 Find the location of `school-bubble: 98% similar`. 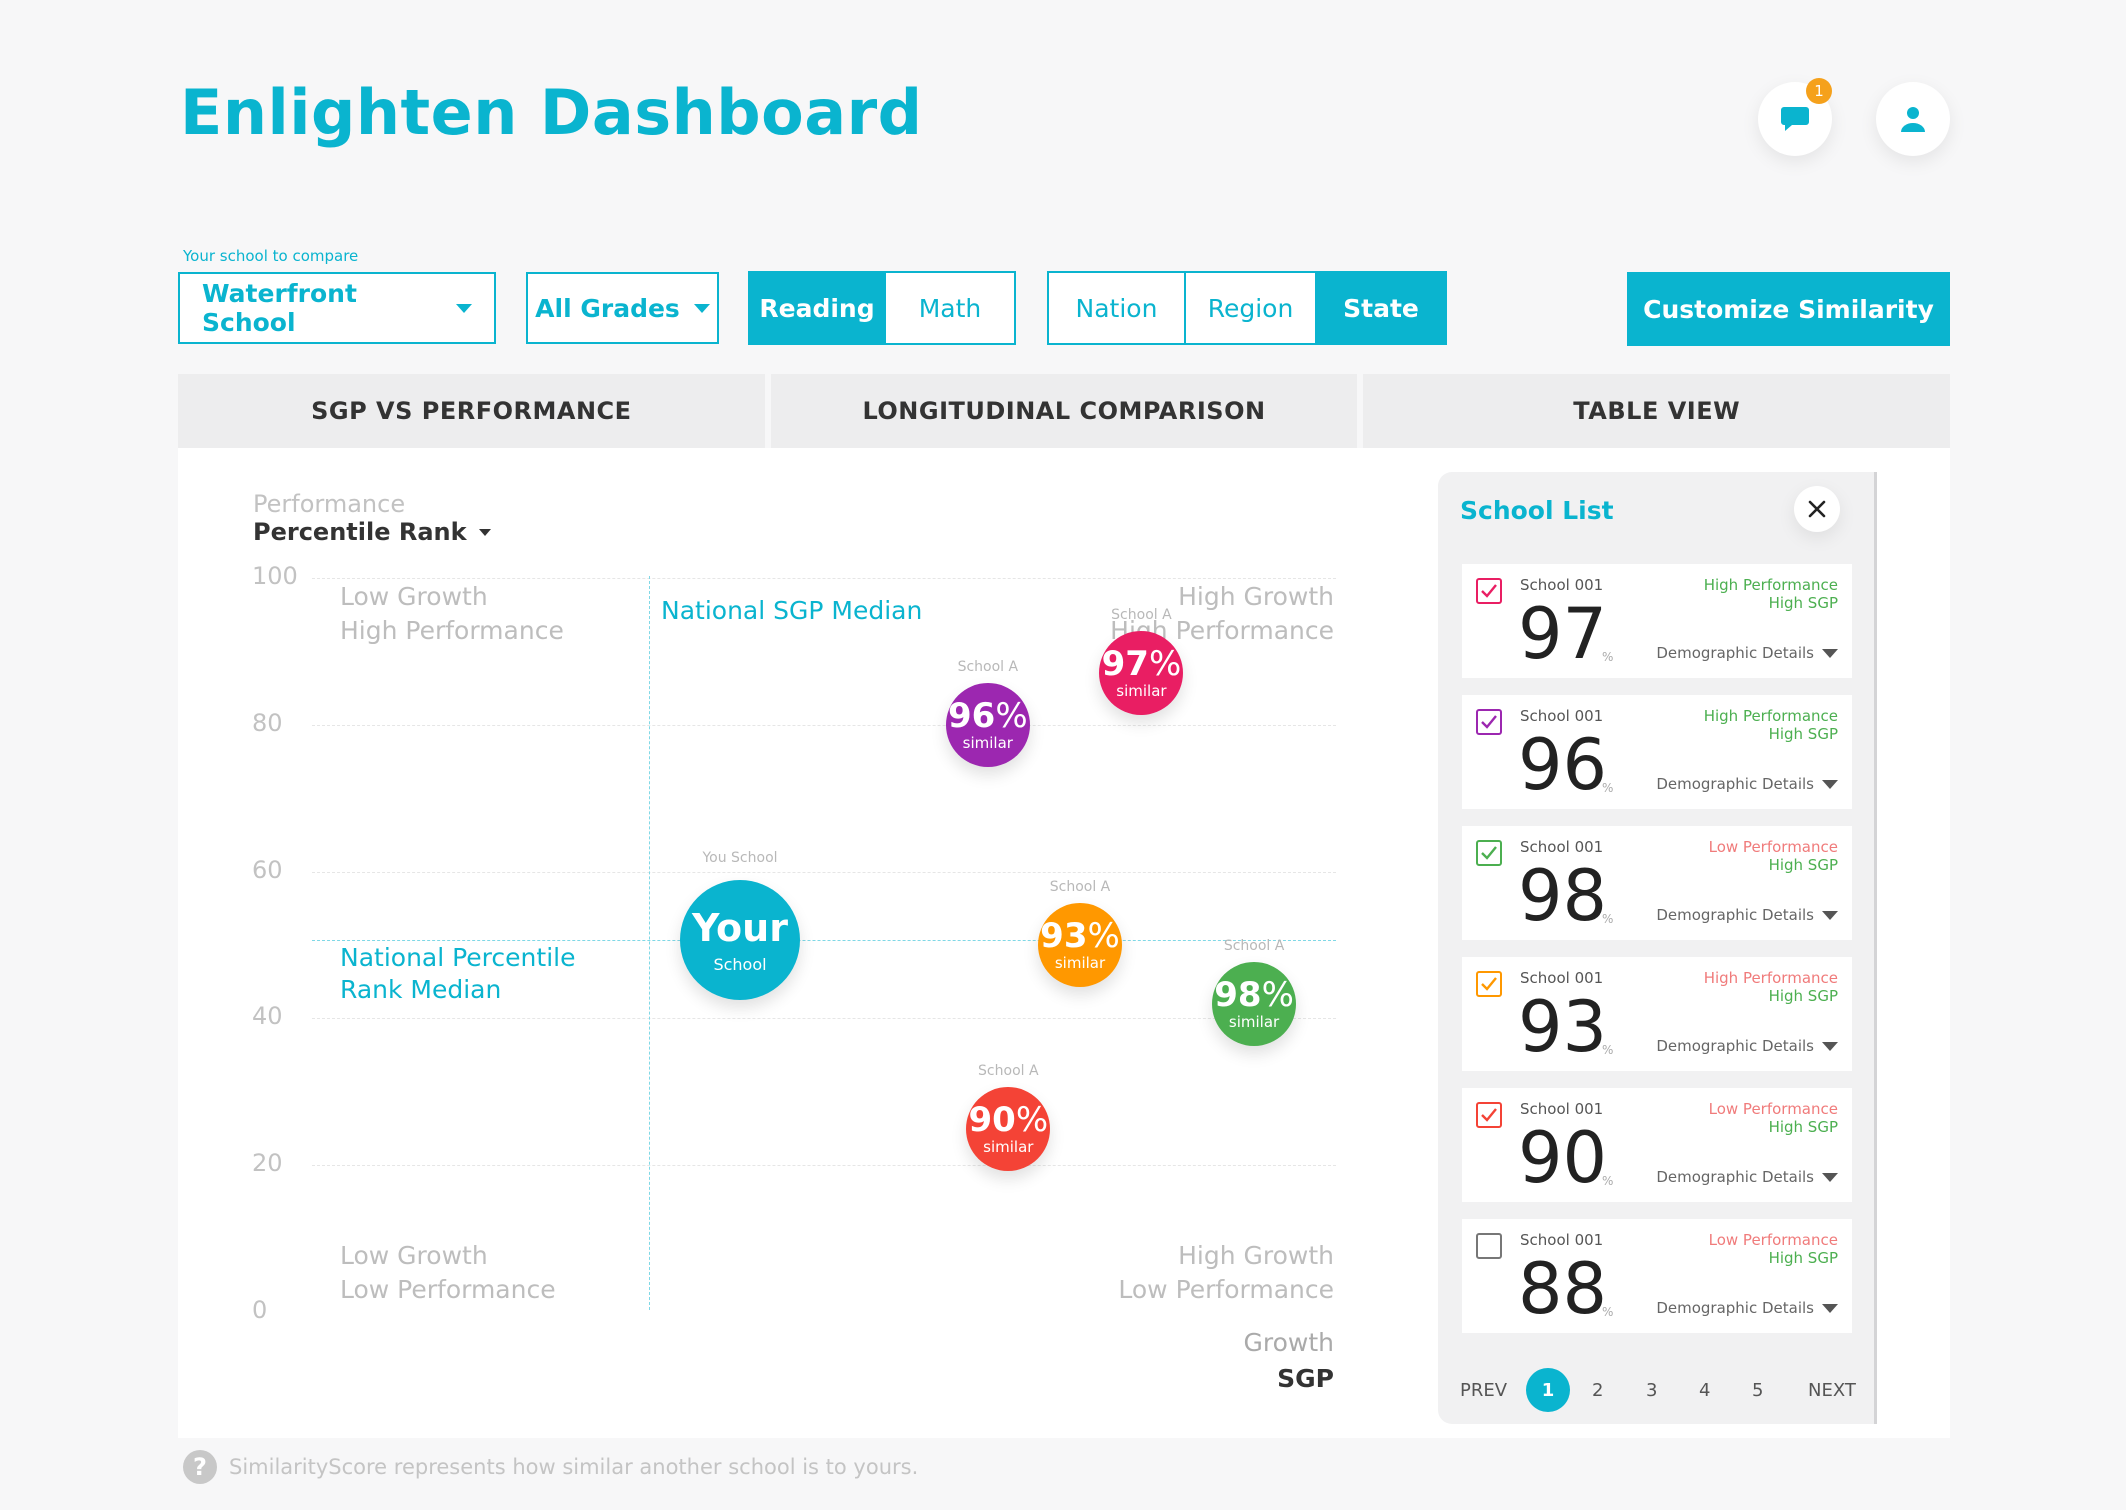

school-bubble: 98% similar is located at coordinates (1254, 1003).